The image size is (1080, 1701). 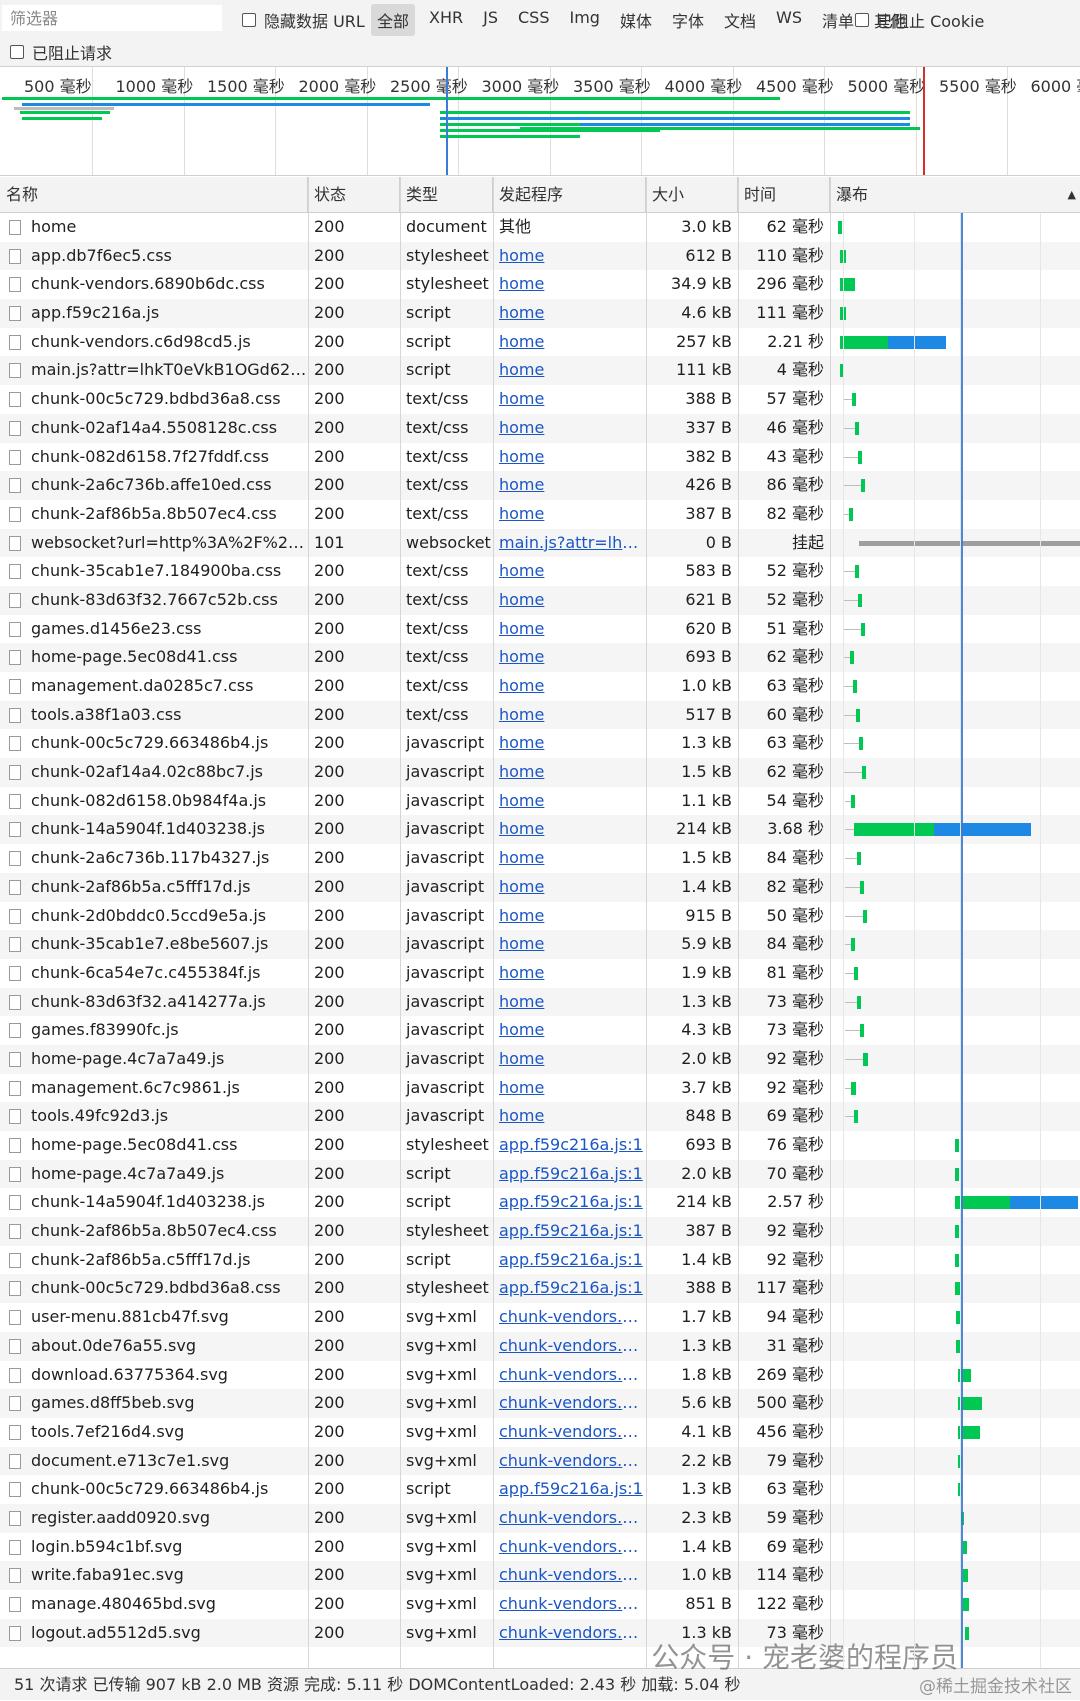 What do you see at coordinates (569, 194) in the screenshot?
I see `column-header-initiator: 发起程序` at bounding box center [569, 194].